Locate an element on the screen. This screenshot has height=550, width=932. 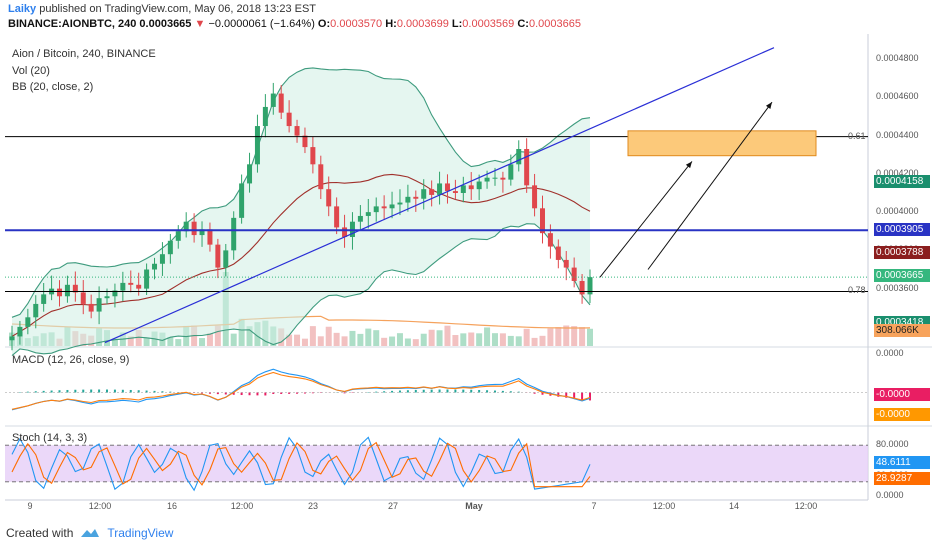
macd-line is located at coordinates (301, 389).